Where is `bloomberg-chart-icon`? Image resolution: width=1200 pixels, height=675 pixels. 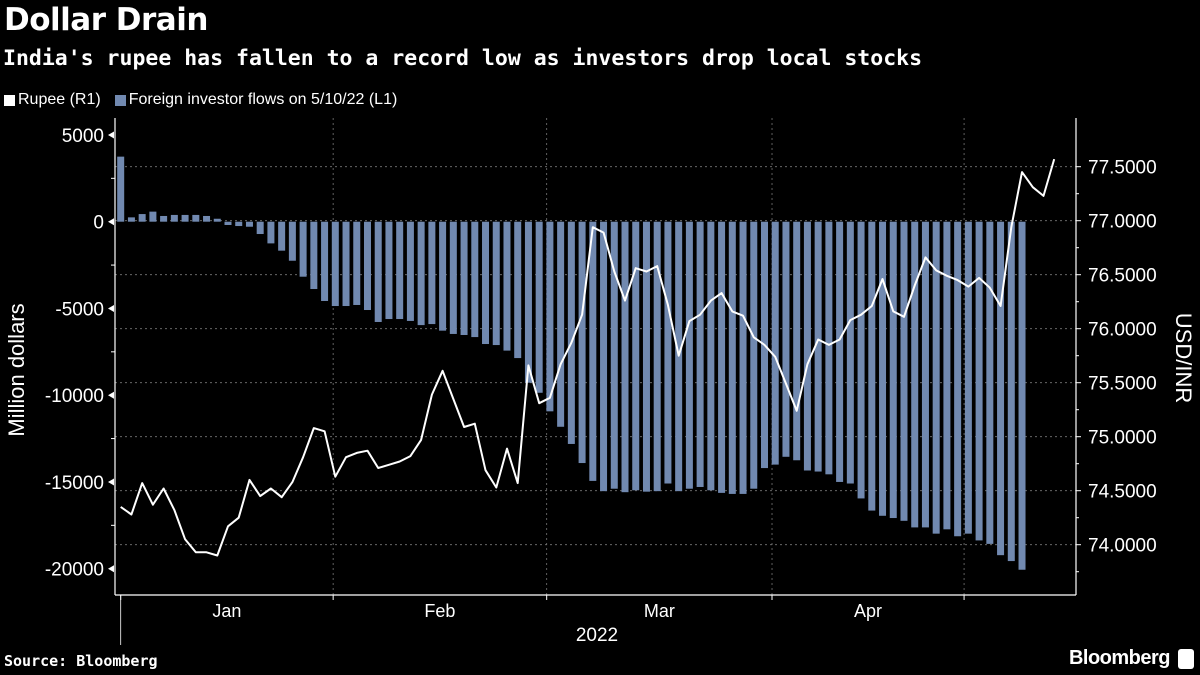
bloomberg-chart-icon is located at coordinates (1186, 659).